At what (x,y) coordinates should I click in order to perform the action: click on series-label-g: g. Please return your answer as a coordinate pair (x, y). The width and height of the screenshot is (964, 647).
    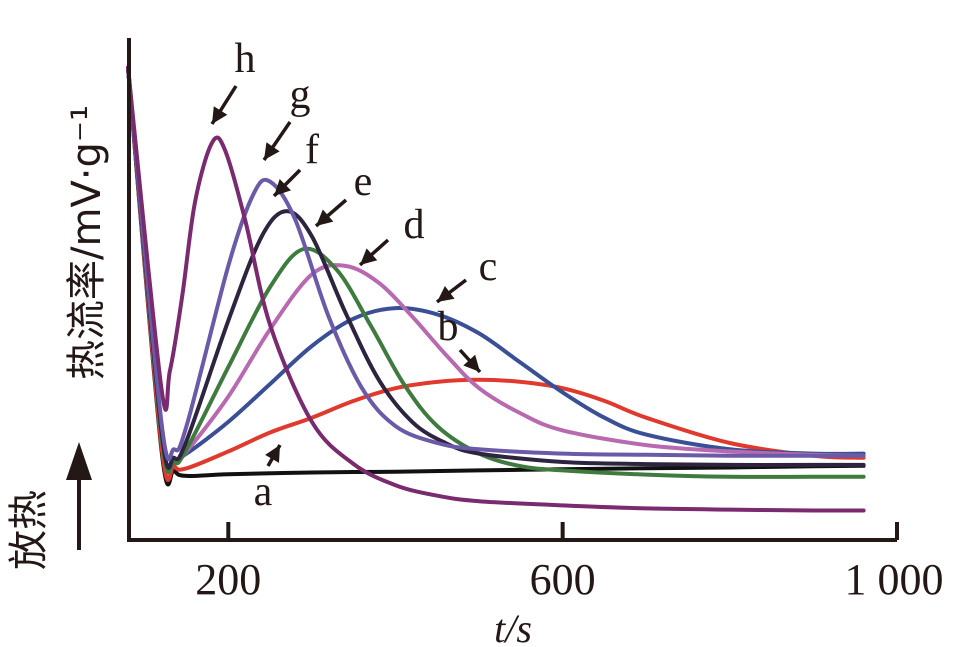
    Looking at the image, I should click on (300, 95).